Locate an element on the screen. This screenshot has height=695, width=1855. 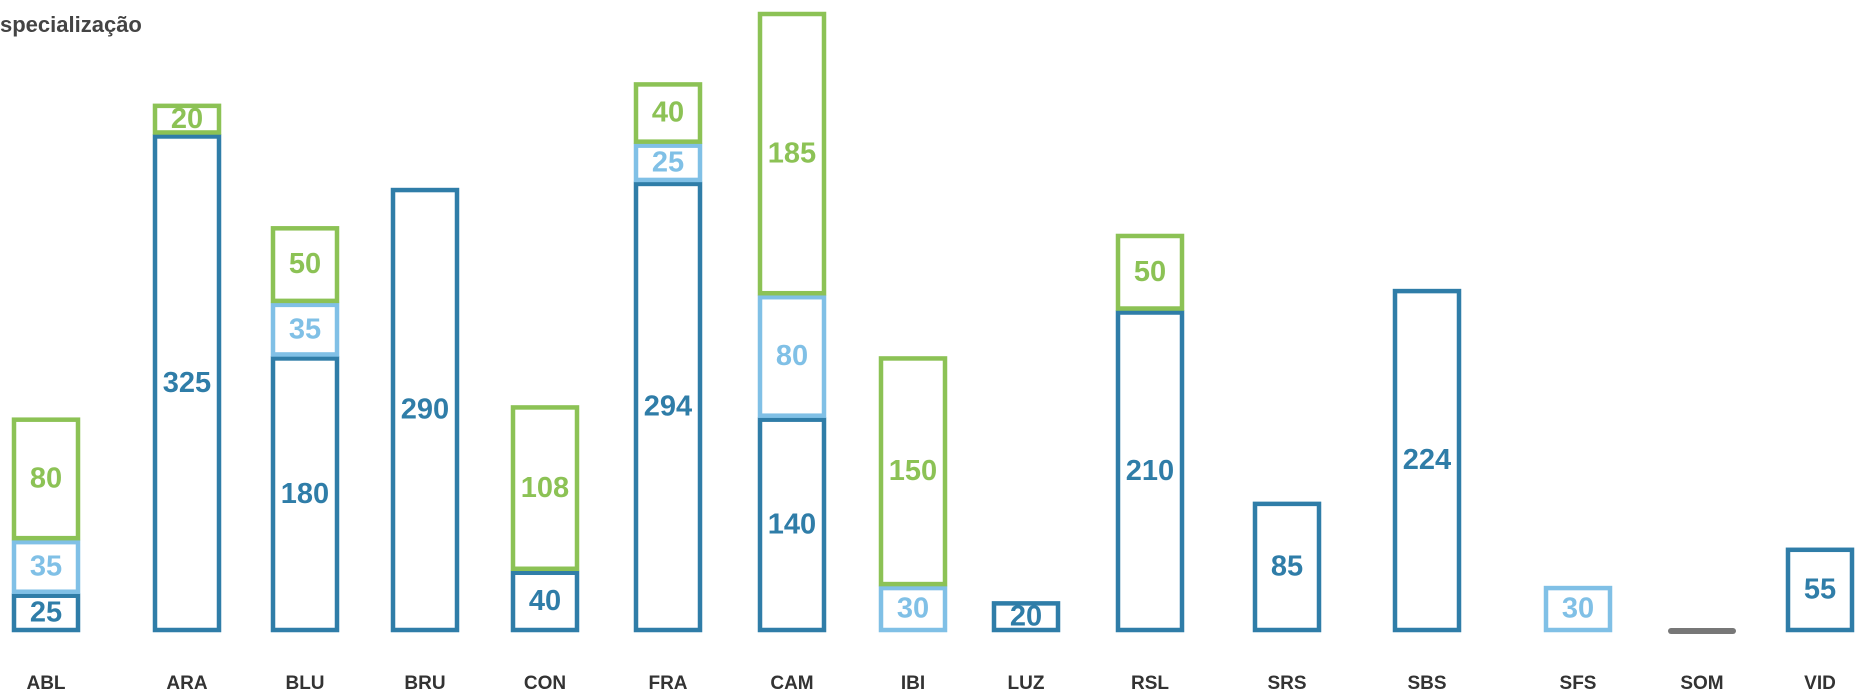
x-tick-label: LUZ is located at coordinates (1026, 683).